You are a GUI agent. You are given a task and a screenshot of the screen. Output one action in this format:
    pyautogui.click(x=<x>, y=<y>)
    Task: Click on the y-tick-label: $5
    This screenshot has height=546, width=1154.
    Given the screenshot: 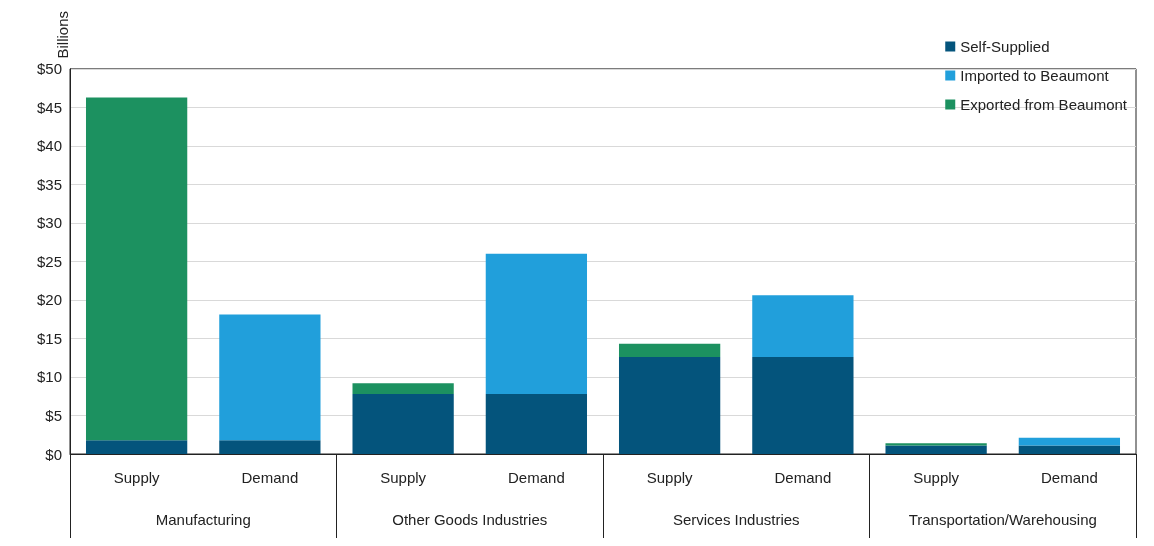 What is the action you would take?
    pyautogui.click(x=53, y=415)
    